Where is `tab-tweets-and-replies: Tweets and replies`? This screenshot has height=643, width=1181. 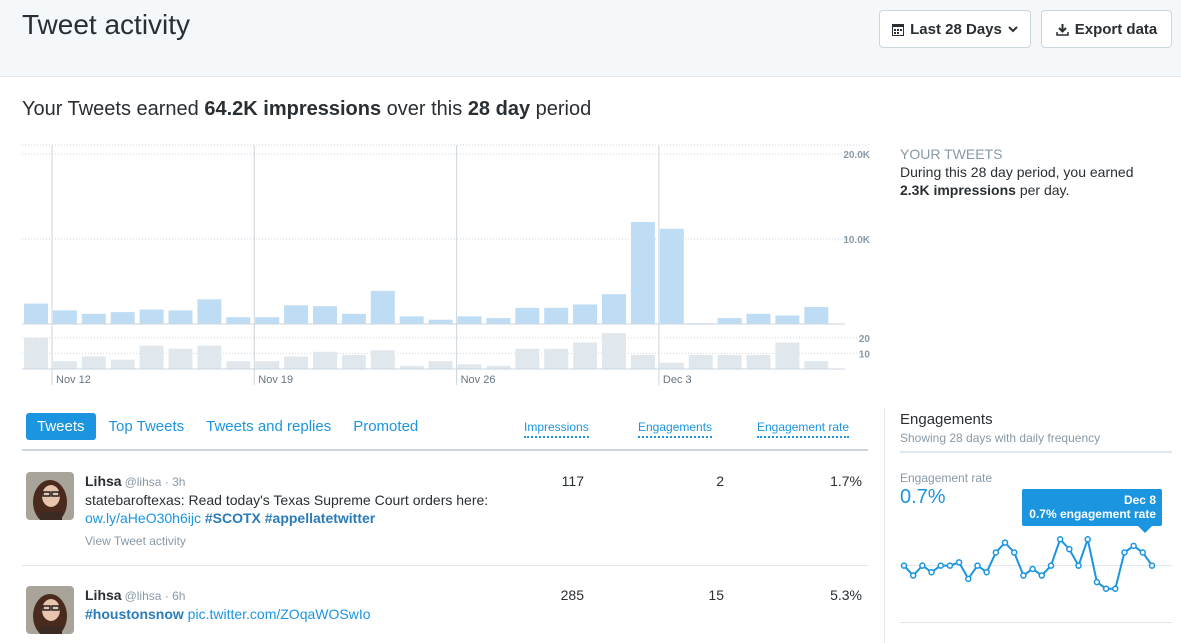
tab-tweets-and-replies: Tweets and replies is located at coordinates (269, 426).